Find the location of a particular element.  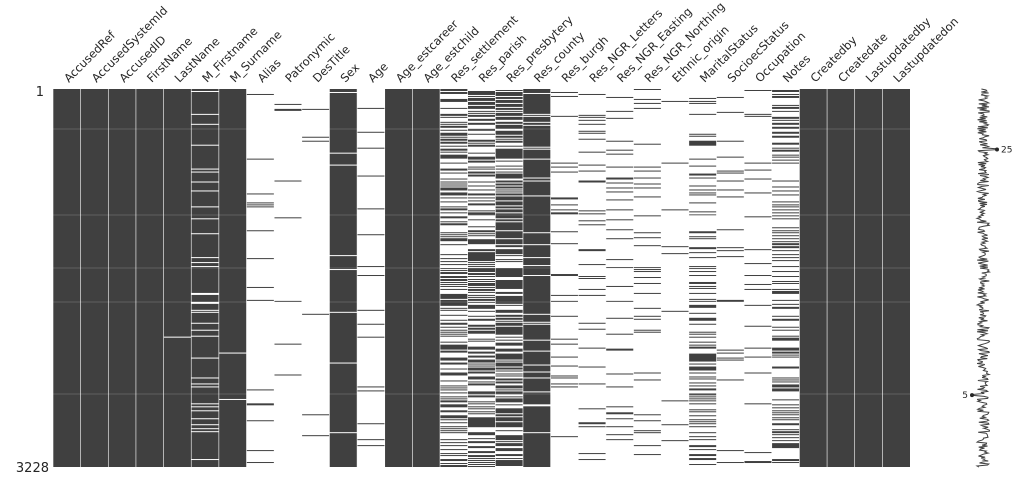

matrix-column-Lastupdatedon is located at coordinates (896, 278).